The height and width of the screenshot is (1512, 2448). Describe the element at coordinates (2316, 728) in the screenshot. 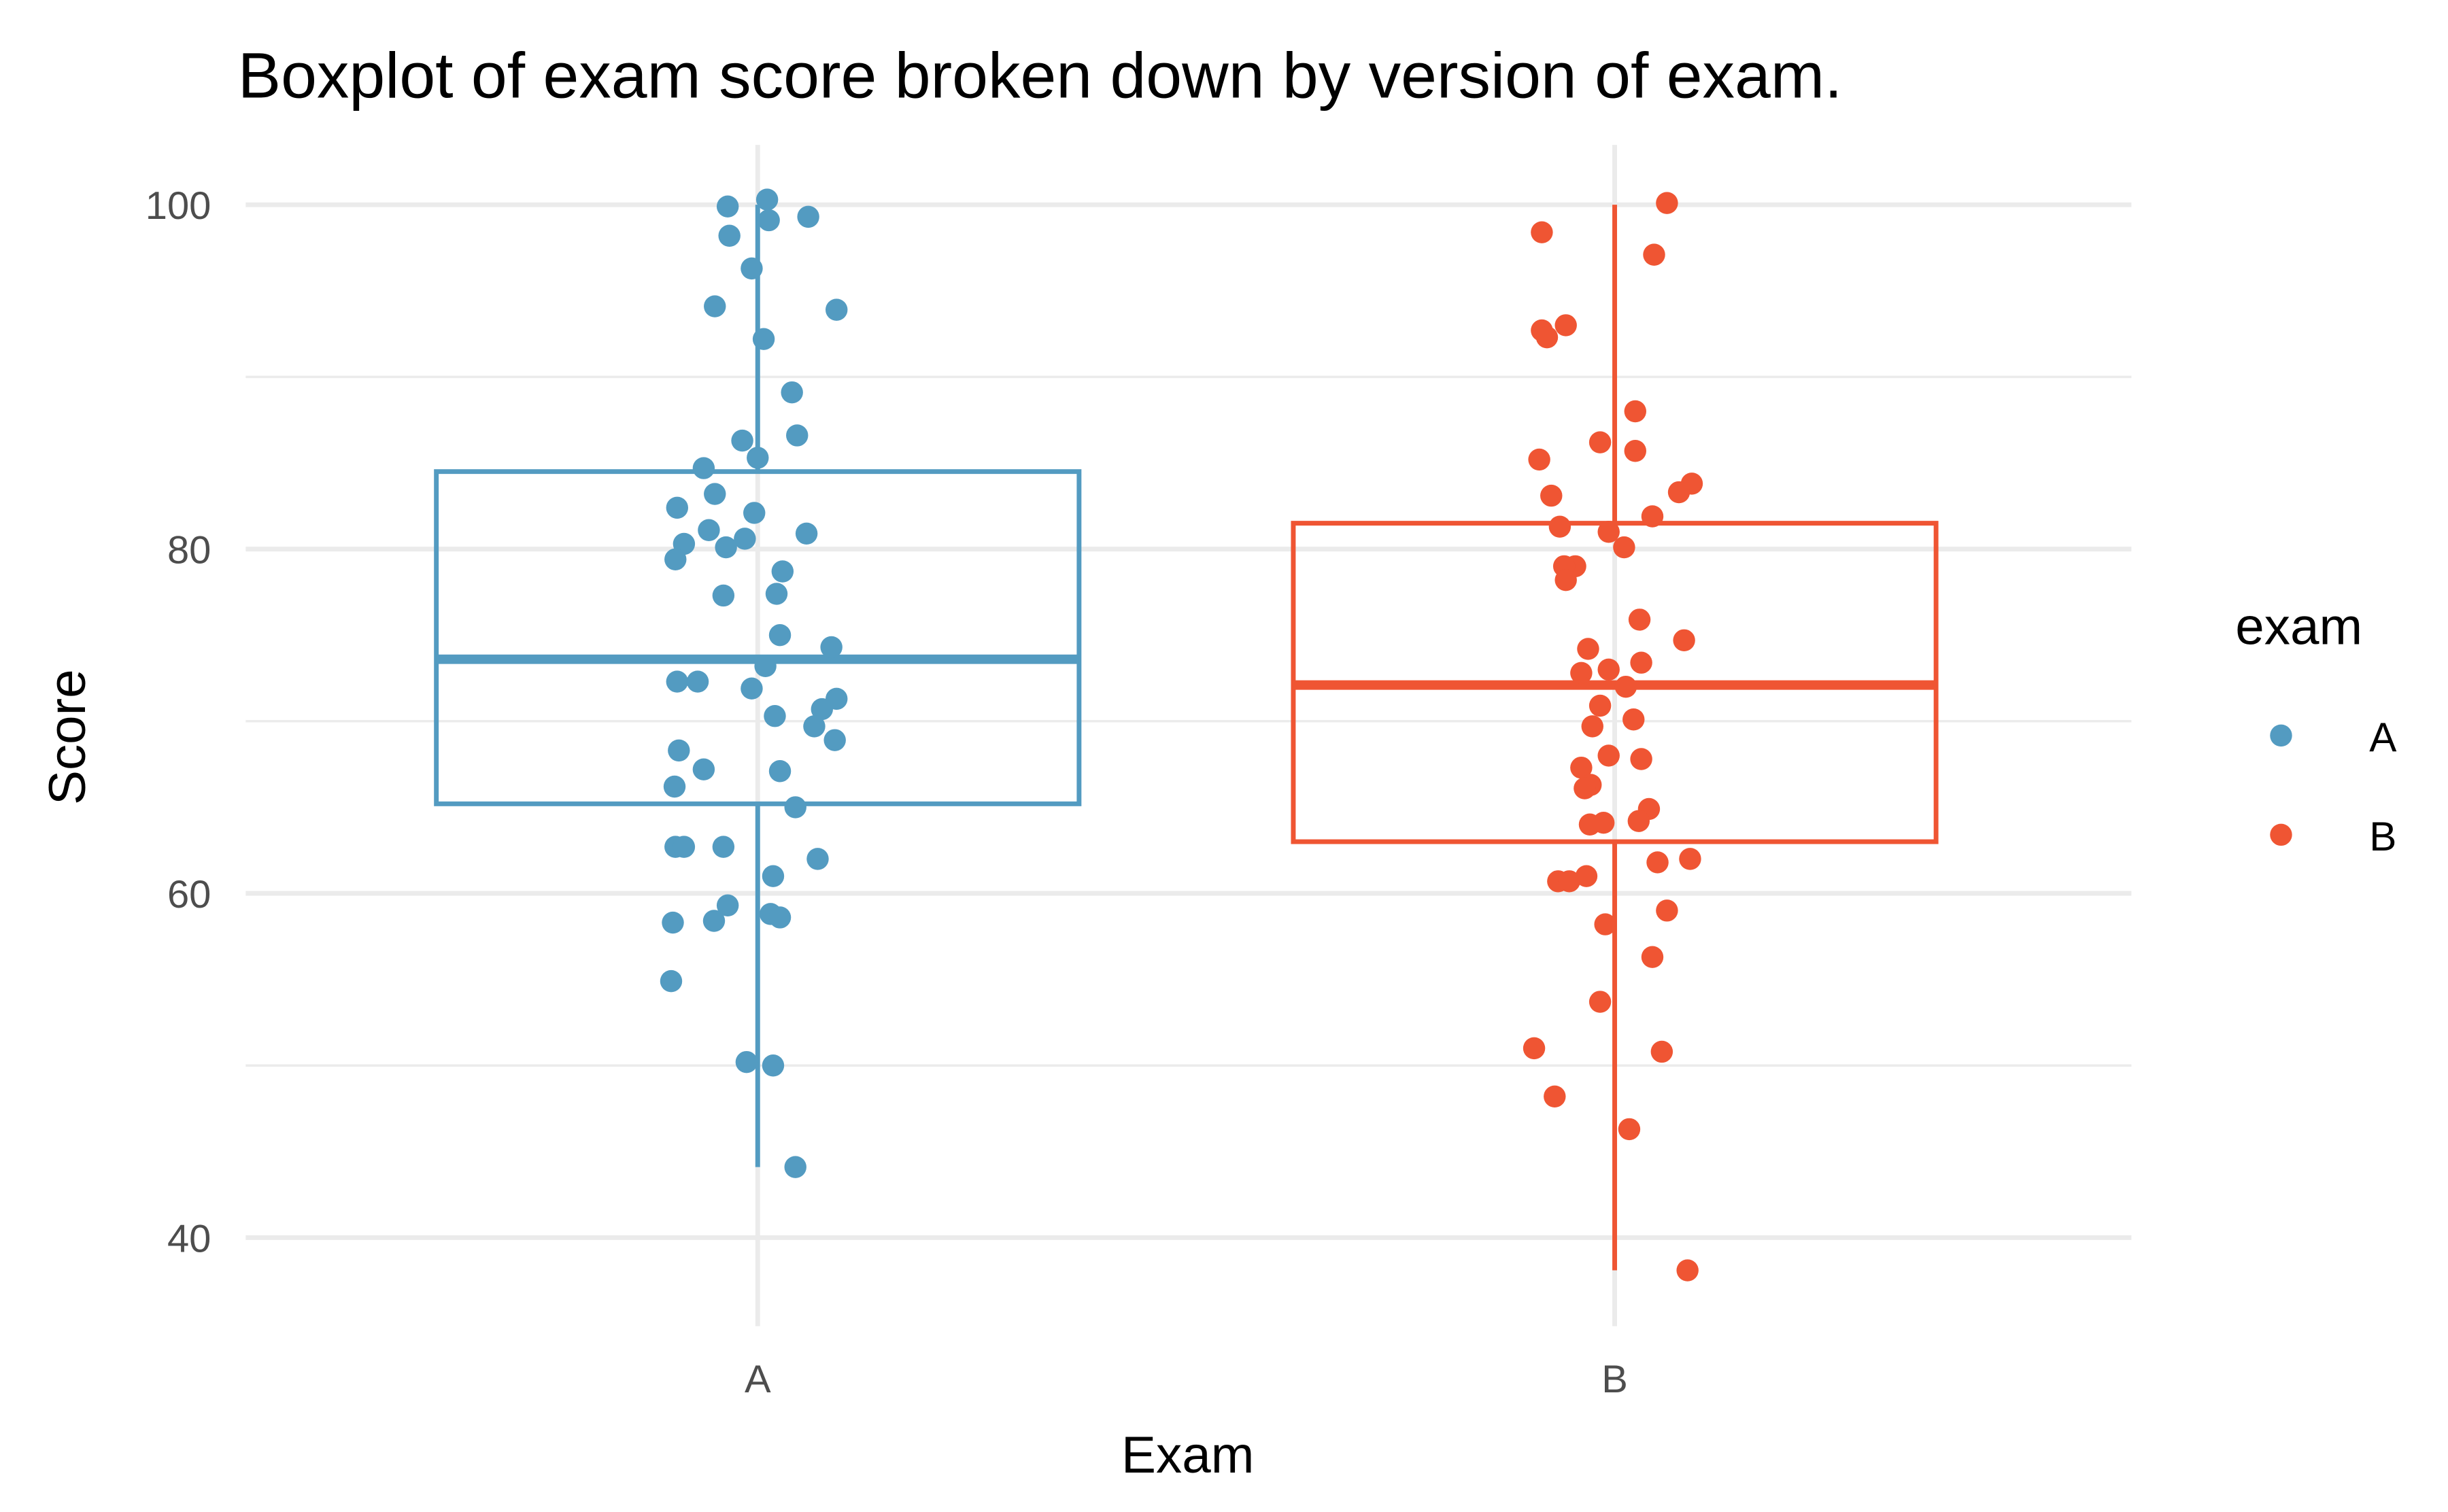

I see `legend: exam A B` at that location.